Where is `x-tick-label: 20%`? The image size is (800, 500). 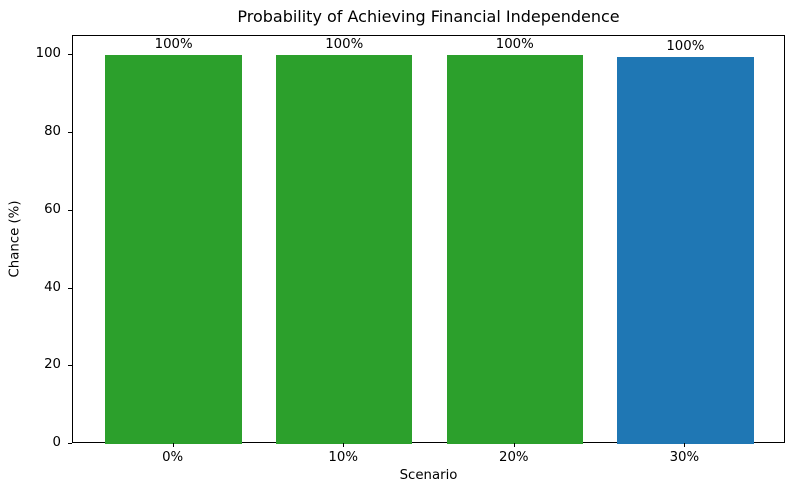 x-tick-label: 20% is located at coordinates (514, 457).